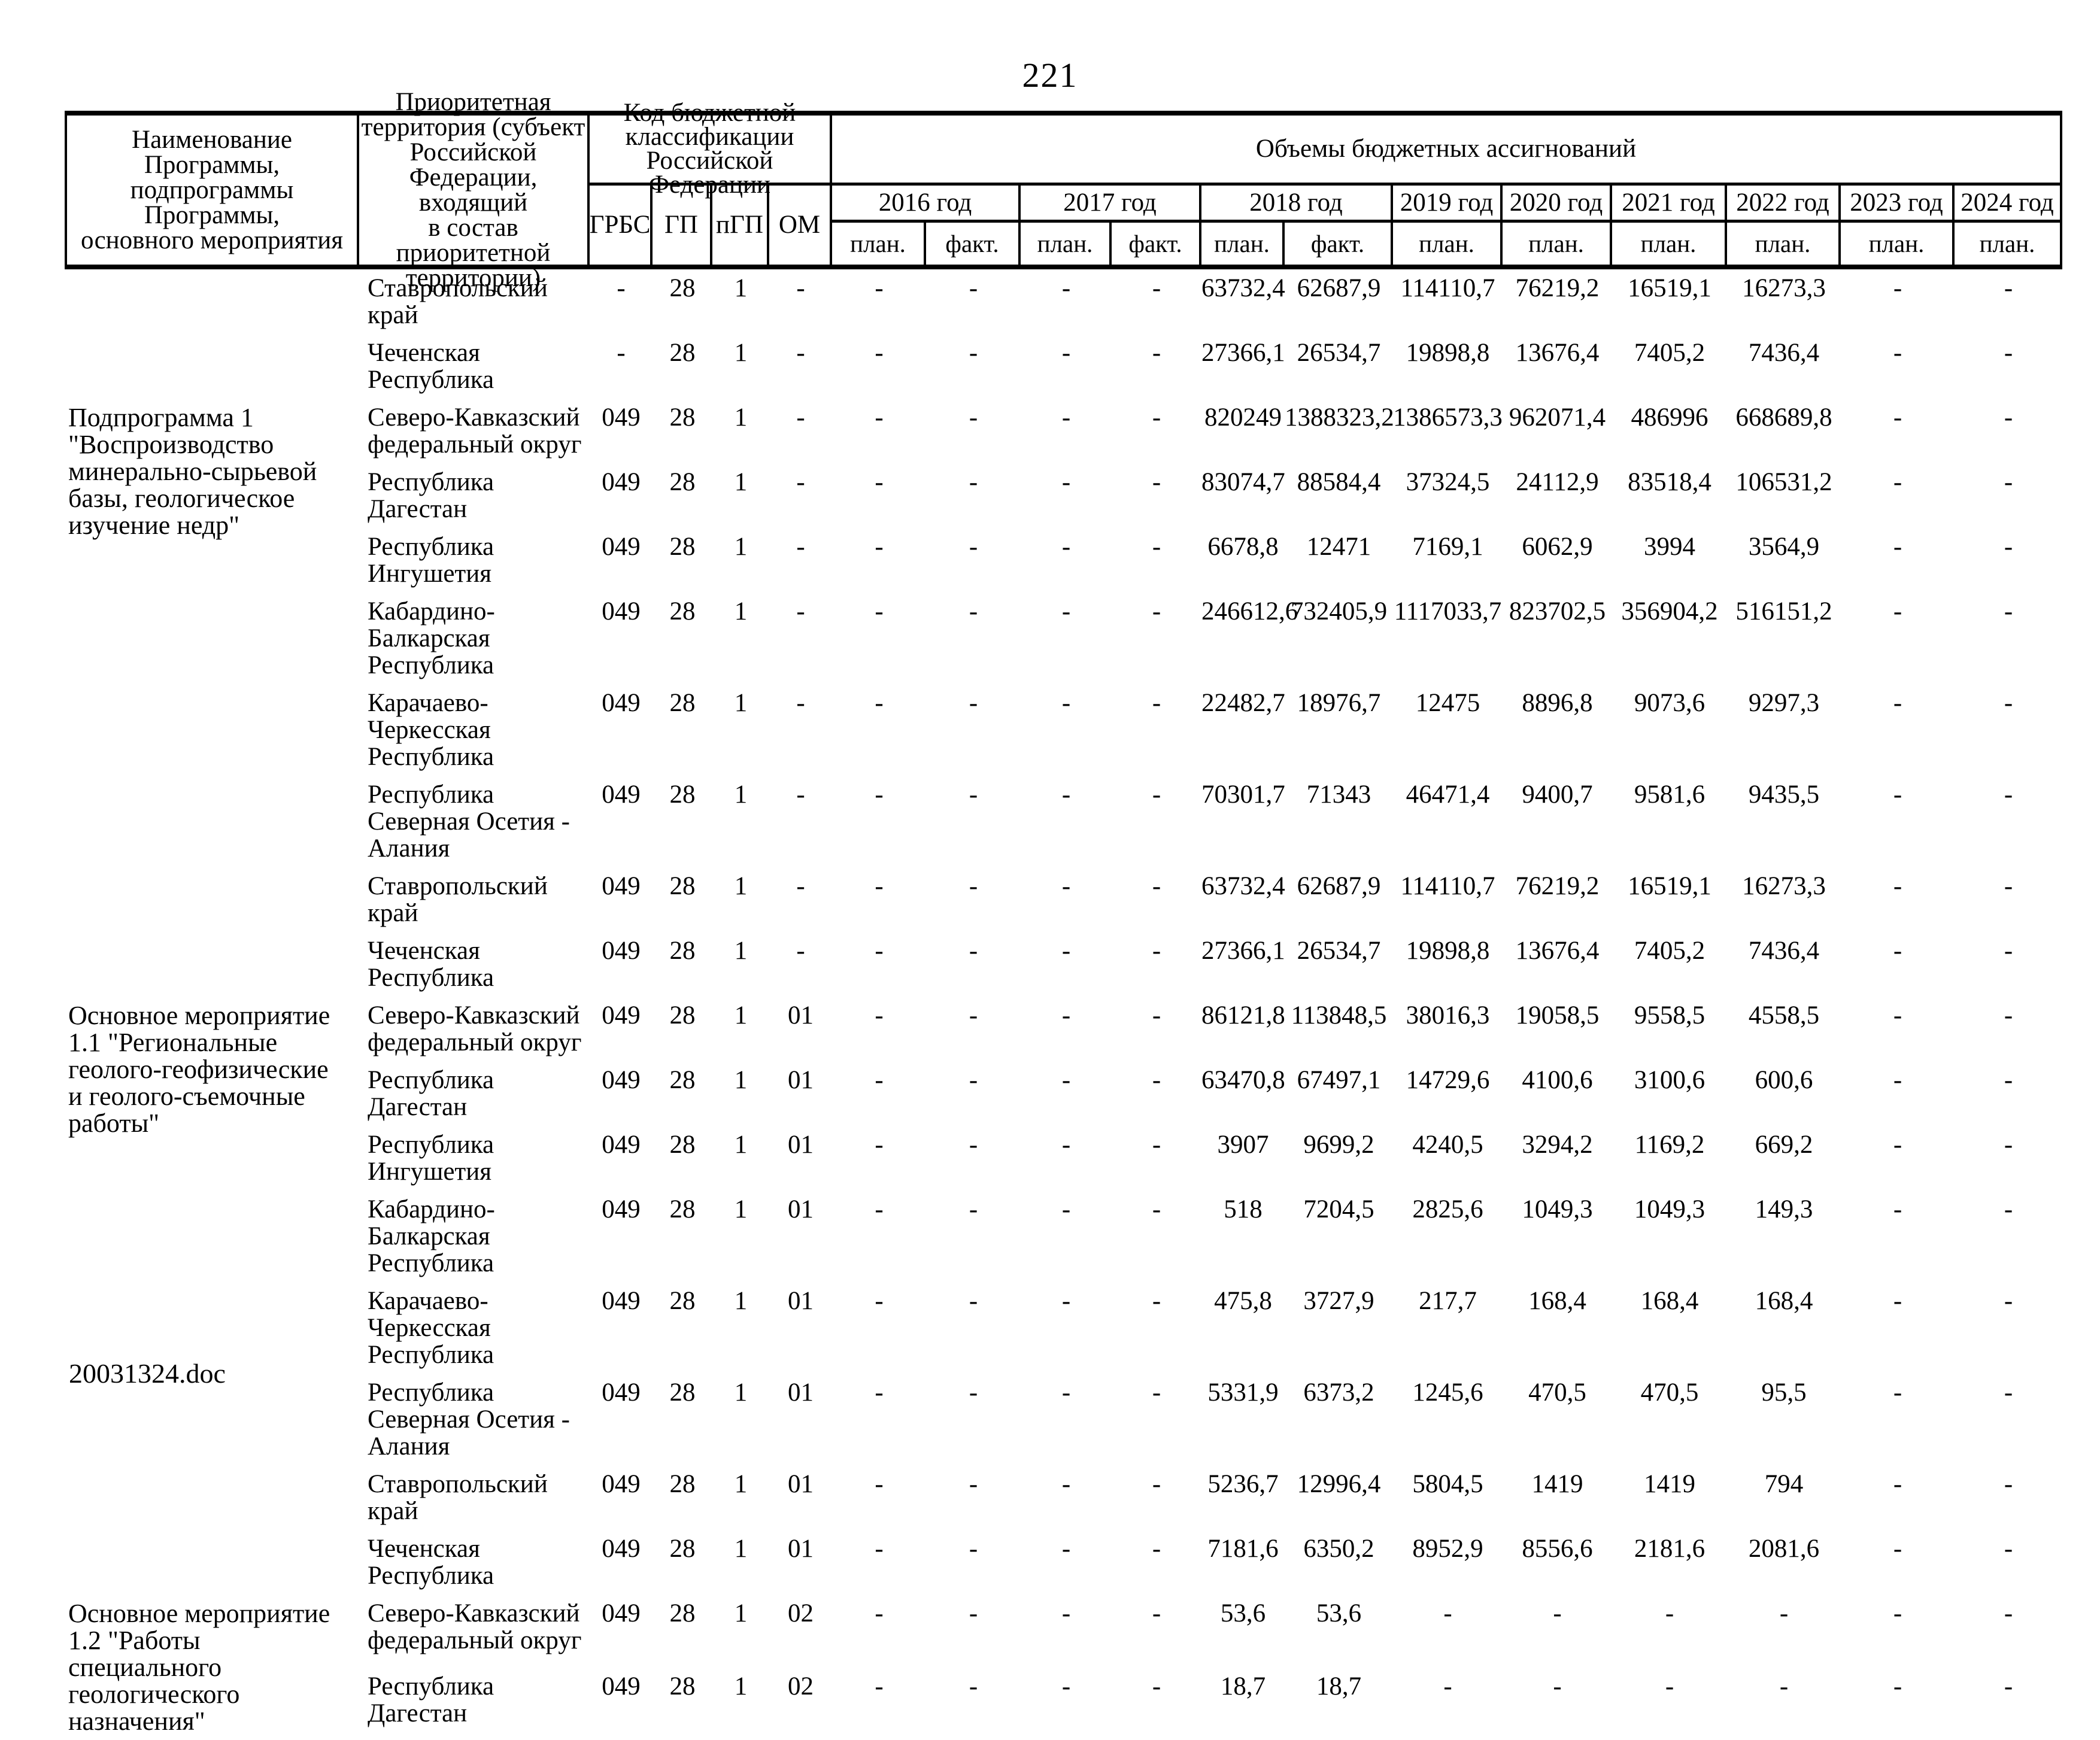 Image resolution: width=2100 pixels, height=1740 pixels. Describe the element at coordinates (474, 1631) in the screenshot. I see `territory-cell: Северо-Кавказский федеральный округ` at that location.